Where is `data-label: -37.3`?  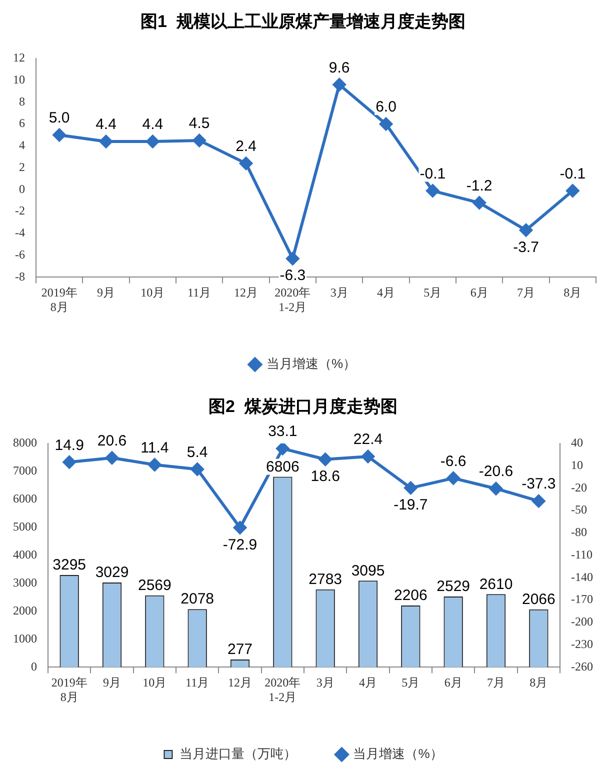 data-label: -37.3 is located at coordinates (539, 484).